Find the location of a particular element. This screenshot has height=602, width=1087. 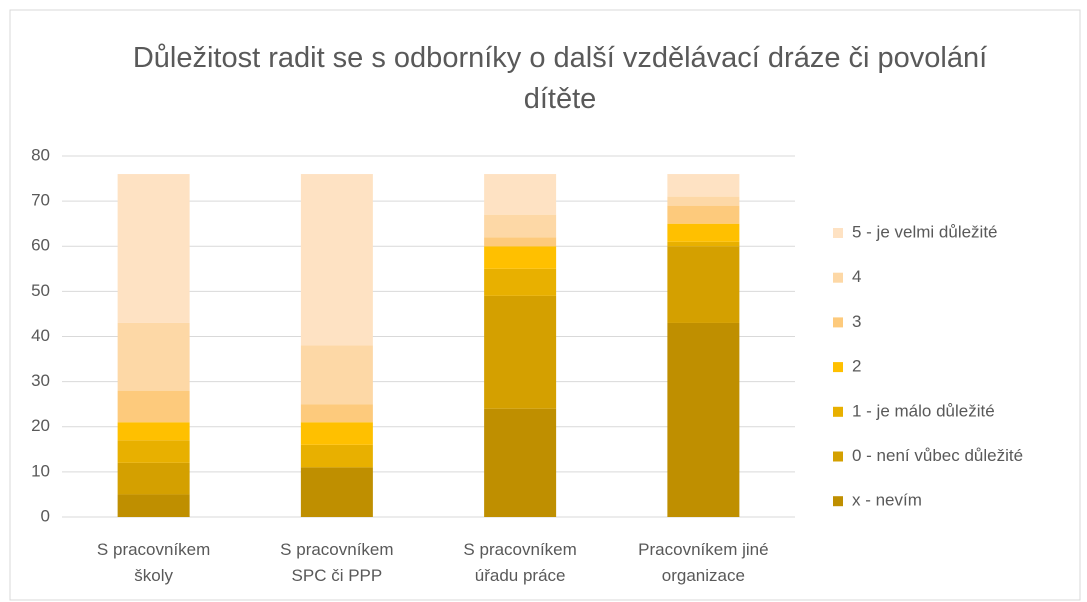

legend-label: x - nevím is located at coordinates (887, 500).